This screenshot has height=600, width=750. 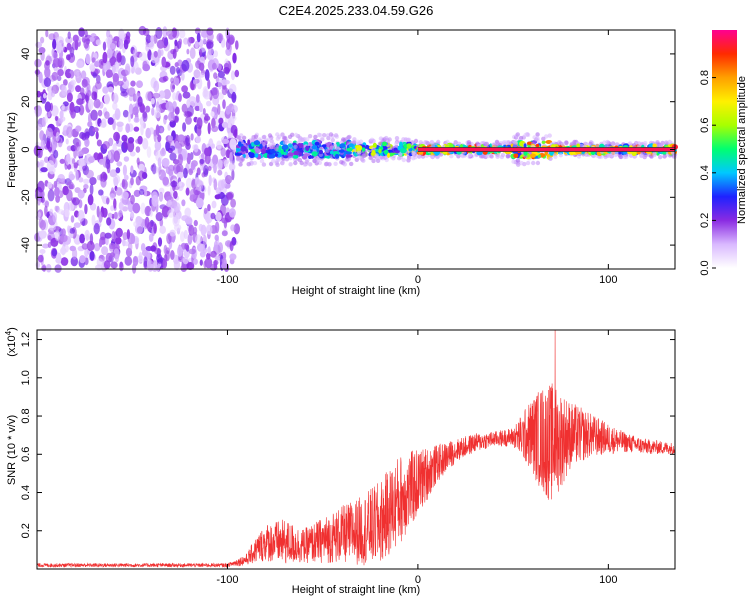 I want to click on y-tick-label: 0, so click(x=26, y=149).